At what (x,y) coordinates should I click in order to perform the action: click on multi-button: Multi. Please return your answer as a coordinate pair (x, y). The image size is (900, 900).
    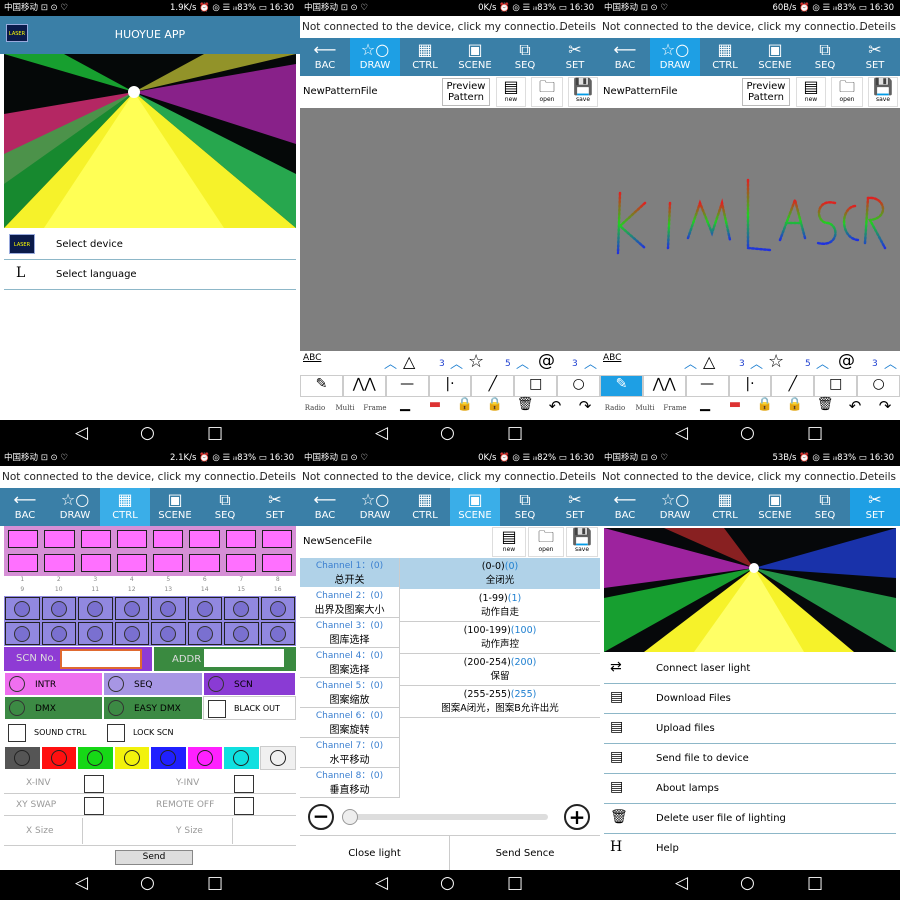
    Looking at the image, I should click on (345, 408).